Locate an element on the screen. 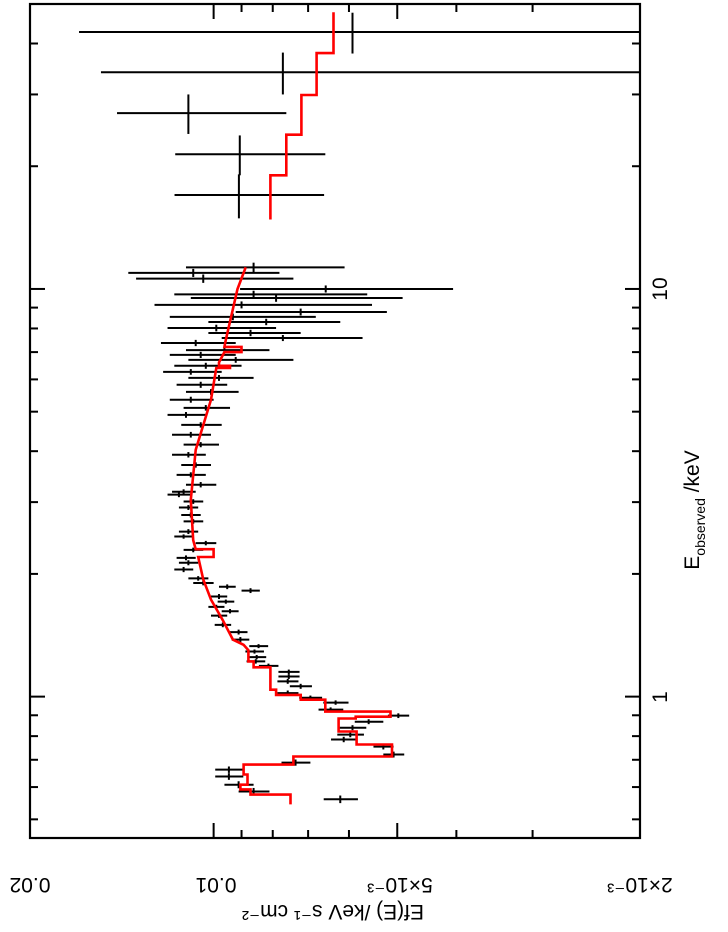 This screenshot has height=932, width=728. x-axis-label-subscript: observed is located at coordinates (700, 527).